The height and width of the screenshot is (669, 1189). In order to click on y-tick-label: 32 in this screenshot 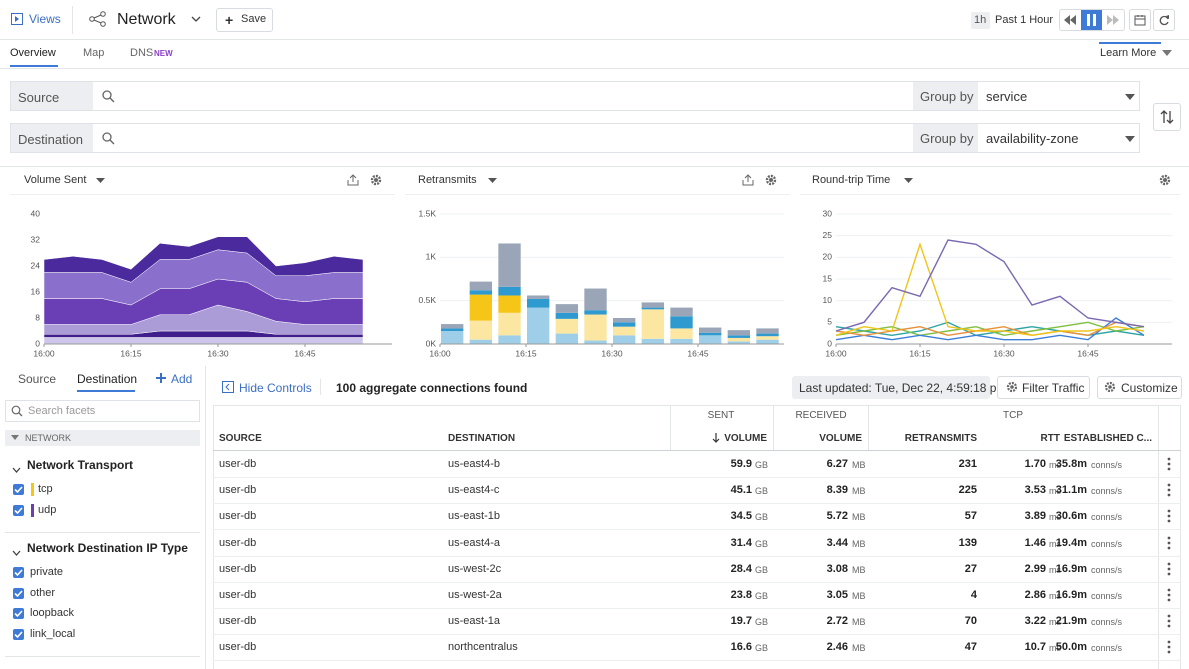, I will do `click(36, 239)`.